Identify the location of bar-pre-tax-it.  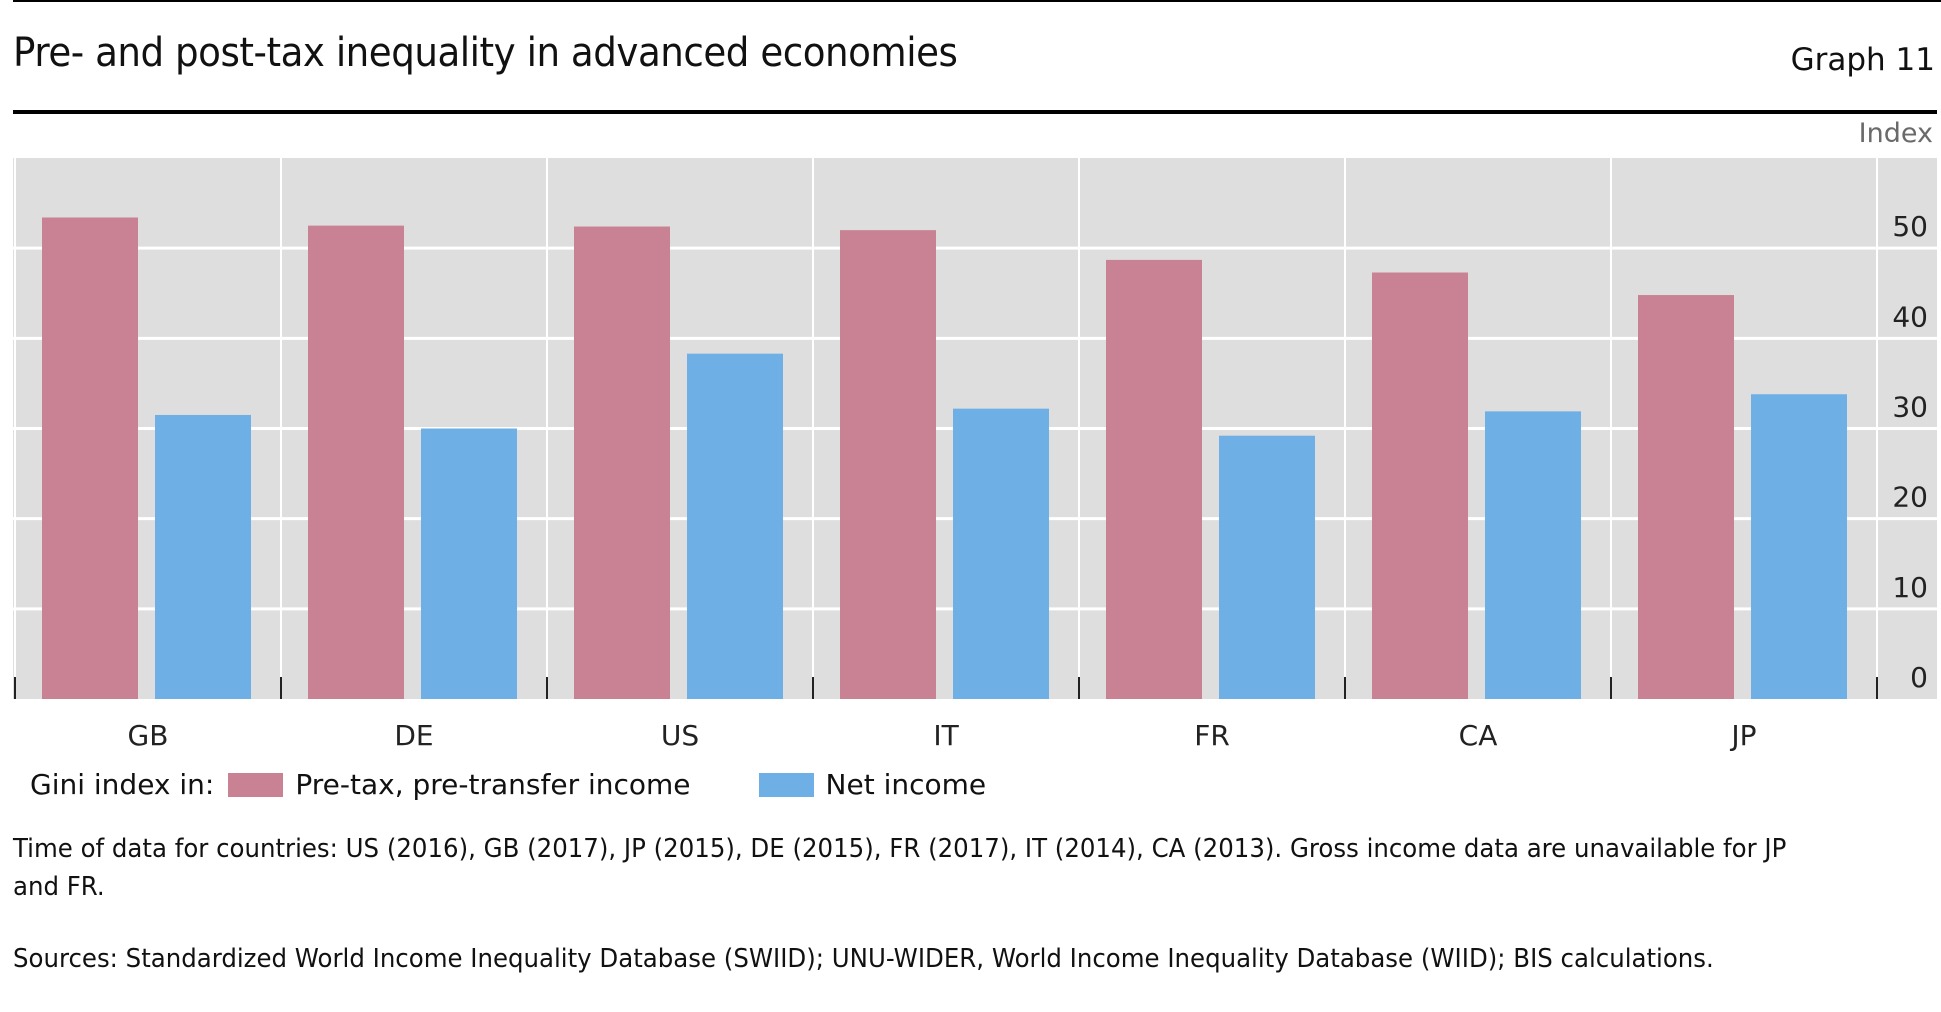
(888, 464).